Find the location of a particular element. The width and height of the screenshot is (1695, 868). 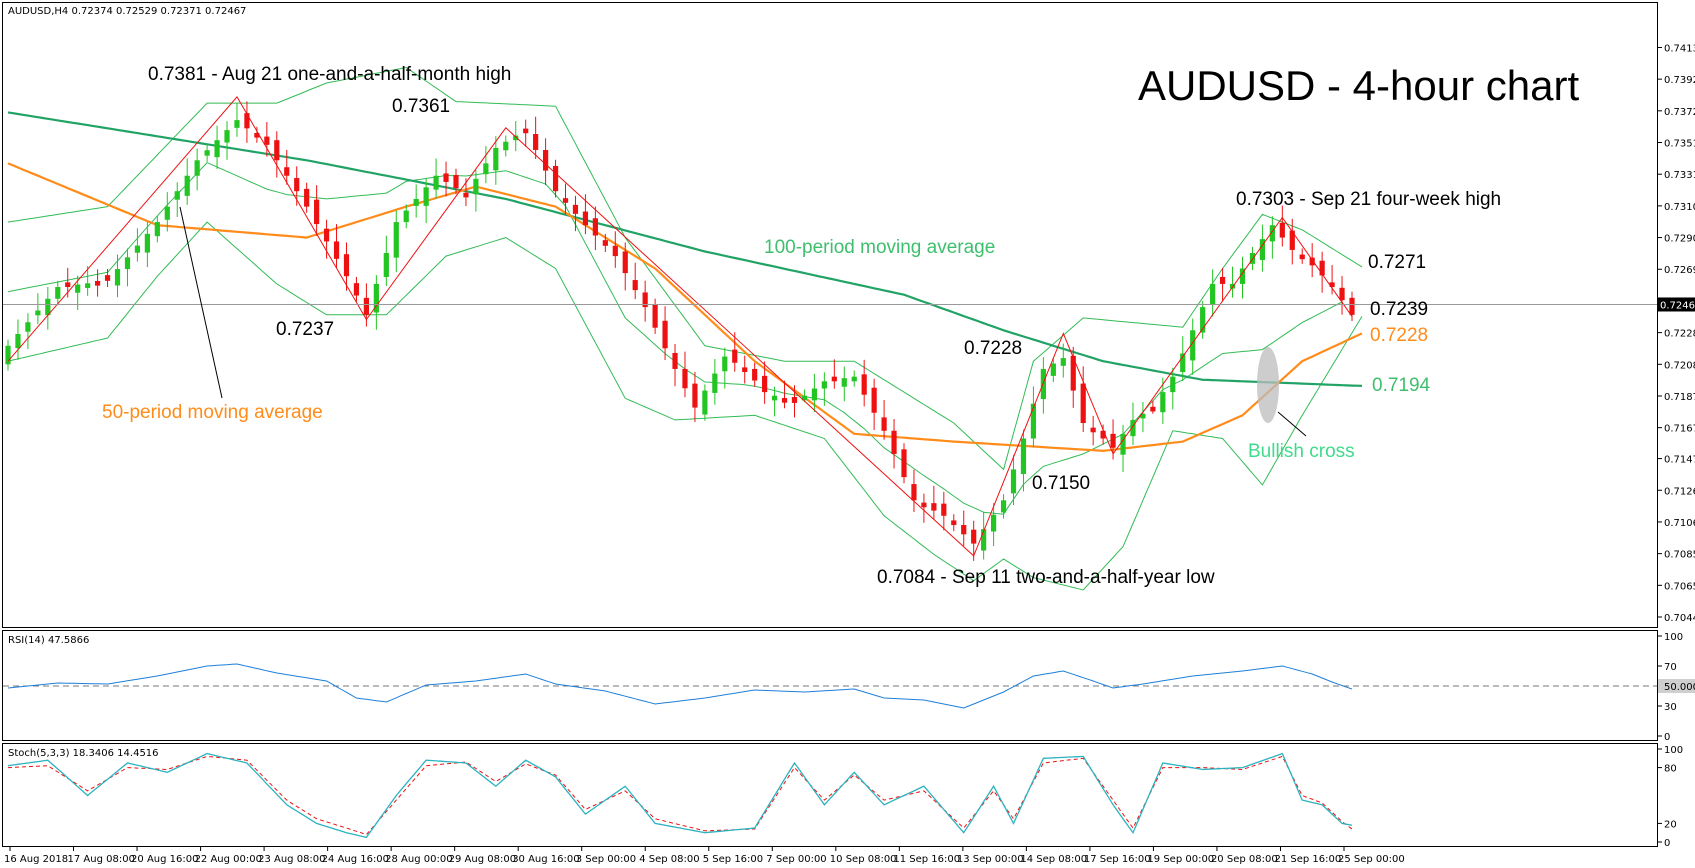

annotation-ma100-label: 100-period moving average is located at coordinates (879, 247).